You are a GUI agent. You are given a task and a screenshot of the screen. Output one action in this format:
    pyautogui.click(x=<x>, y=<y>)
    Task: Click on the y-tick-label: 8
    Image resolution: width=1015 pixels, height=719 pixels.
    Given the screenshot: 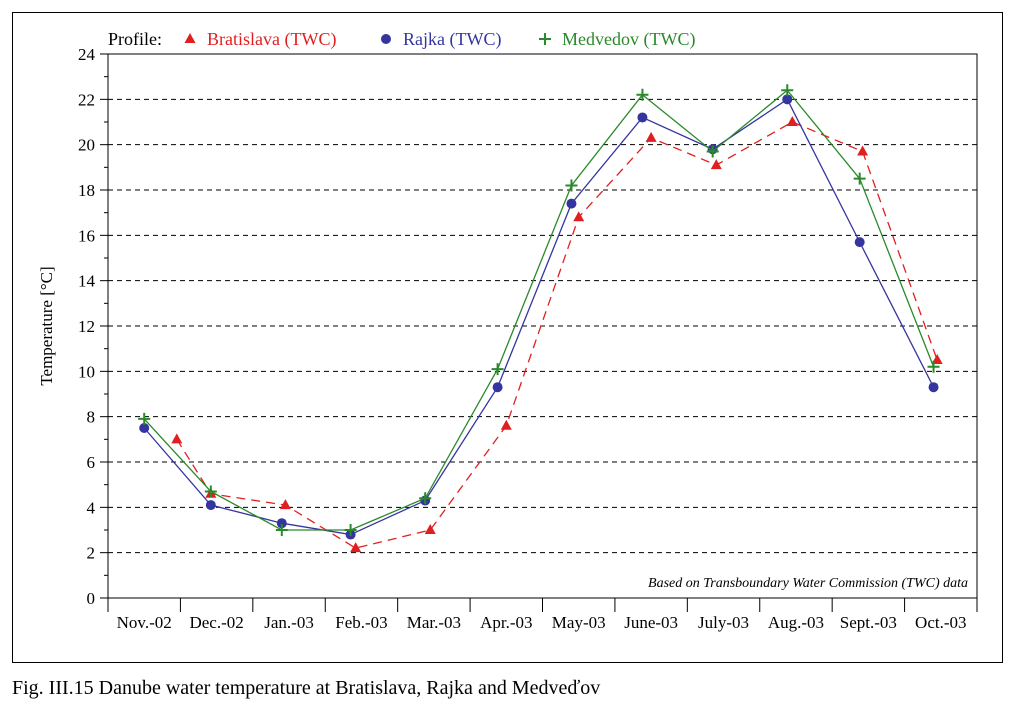 What is the action you would take?
    pyautogui.click(x=91, y=417)
    